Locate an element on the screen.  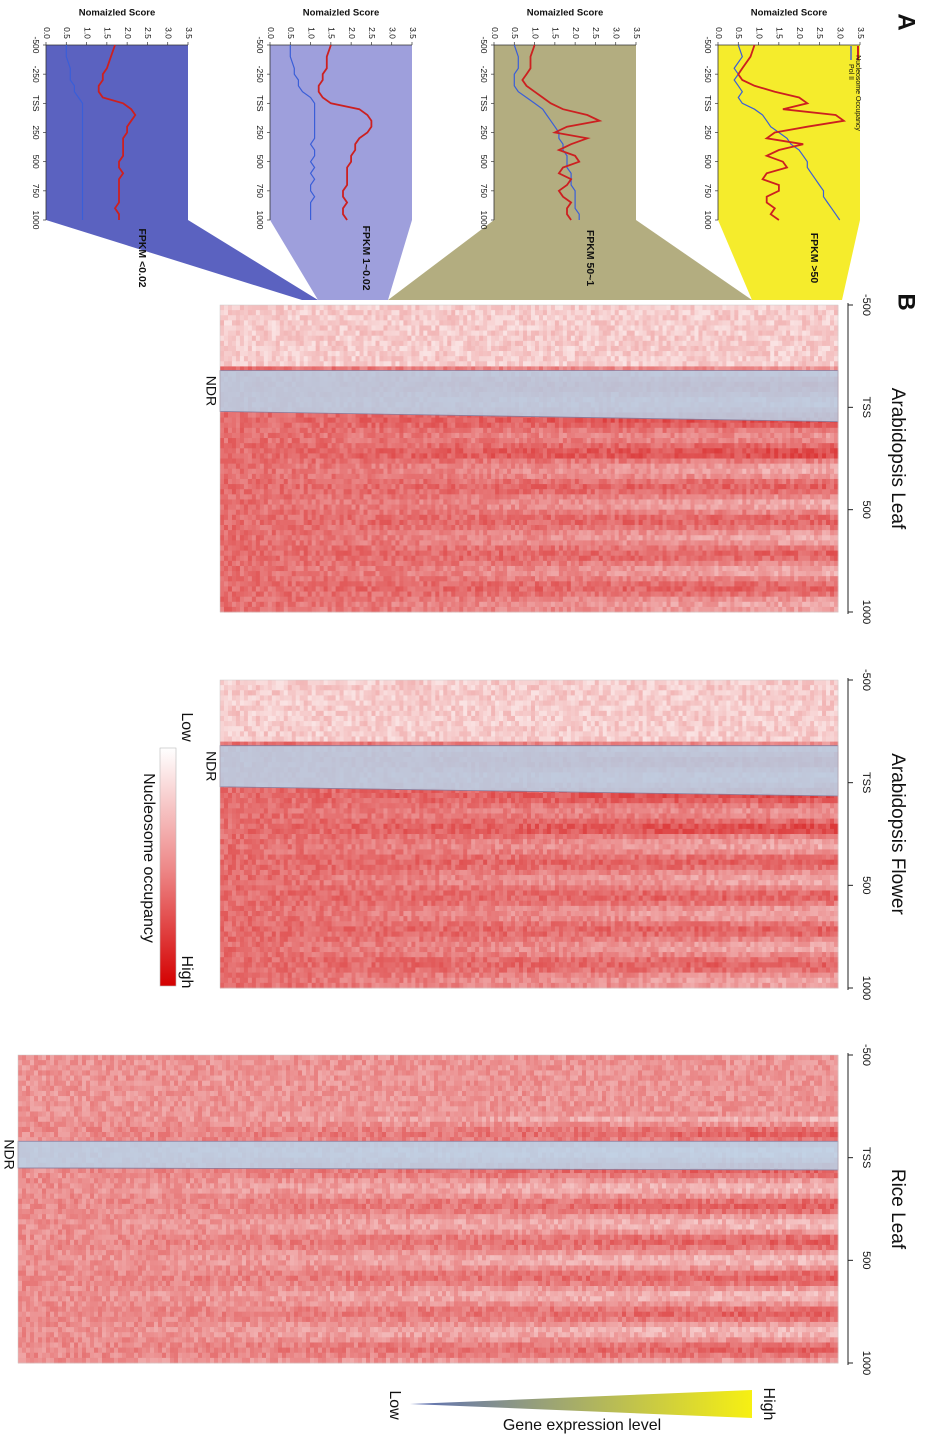
score-axis-title: Nomaizled Score is located at coordinates (117, 13).